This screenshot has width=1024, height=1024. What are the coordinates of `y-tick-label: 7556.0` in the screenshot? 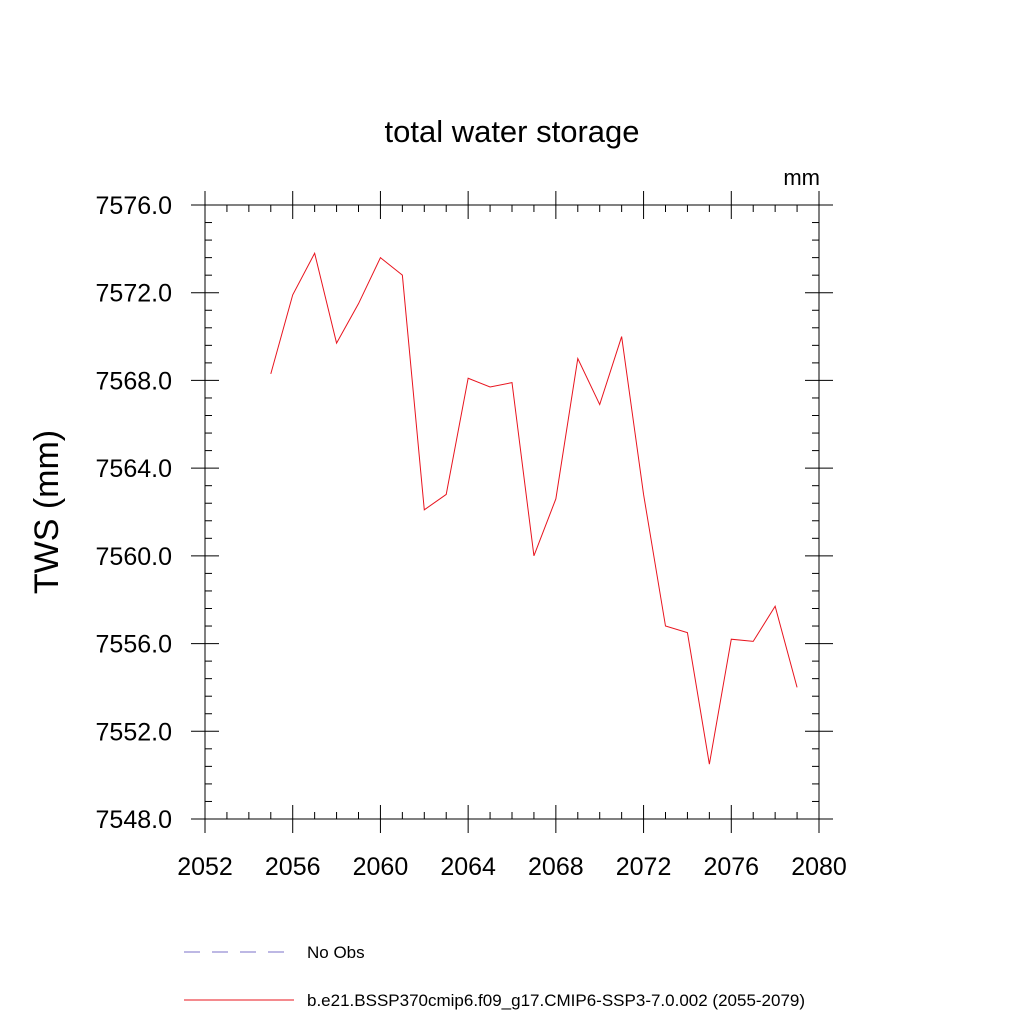 It's located at (134, 645).